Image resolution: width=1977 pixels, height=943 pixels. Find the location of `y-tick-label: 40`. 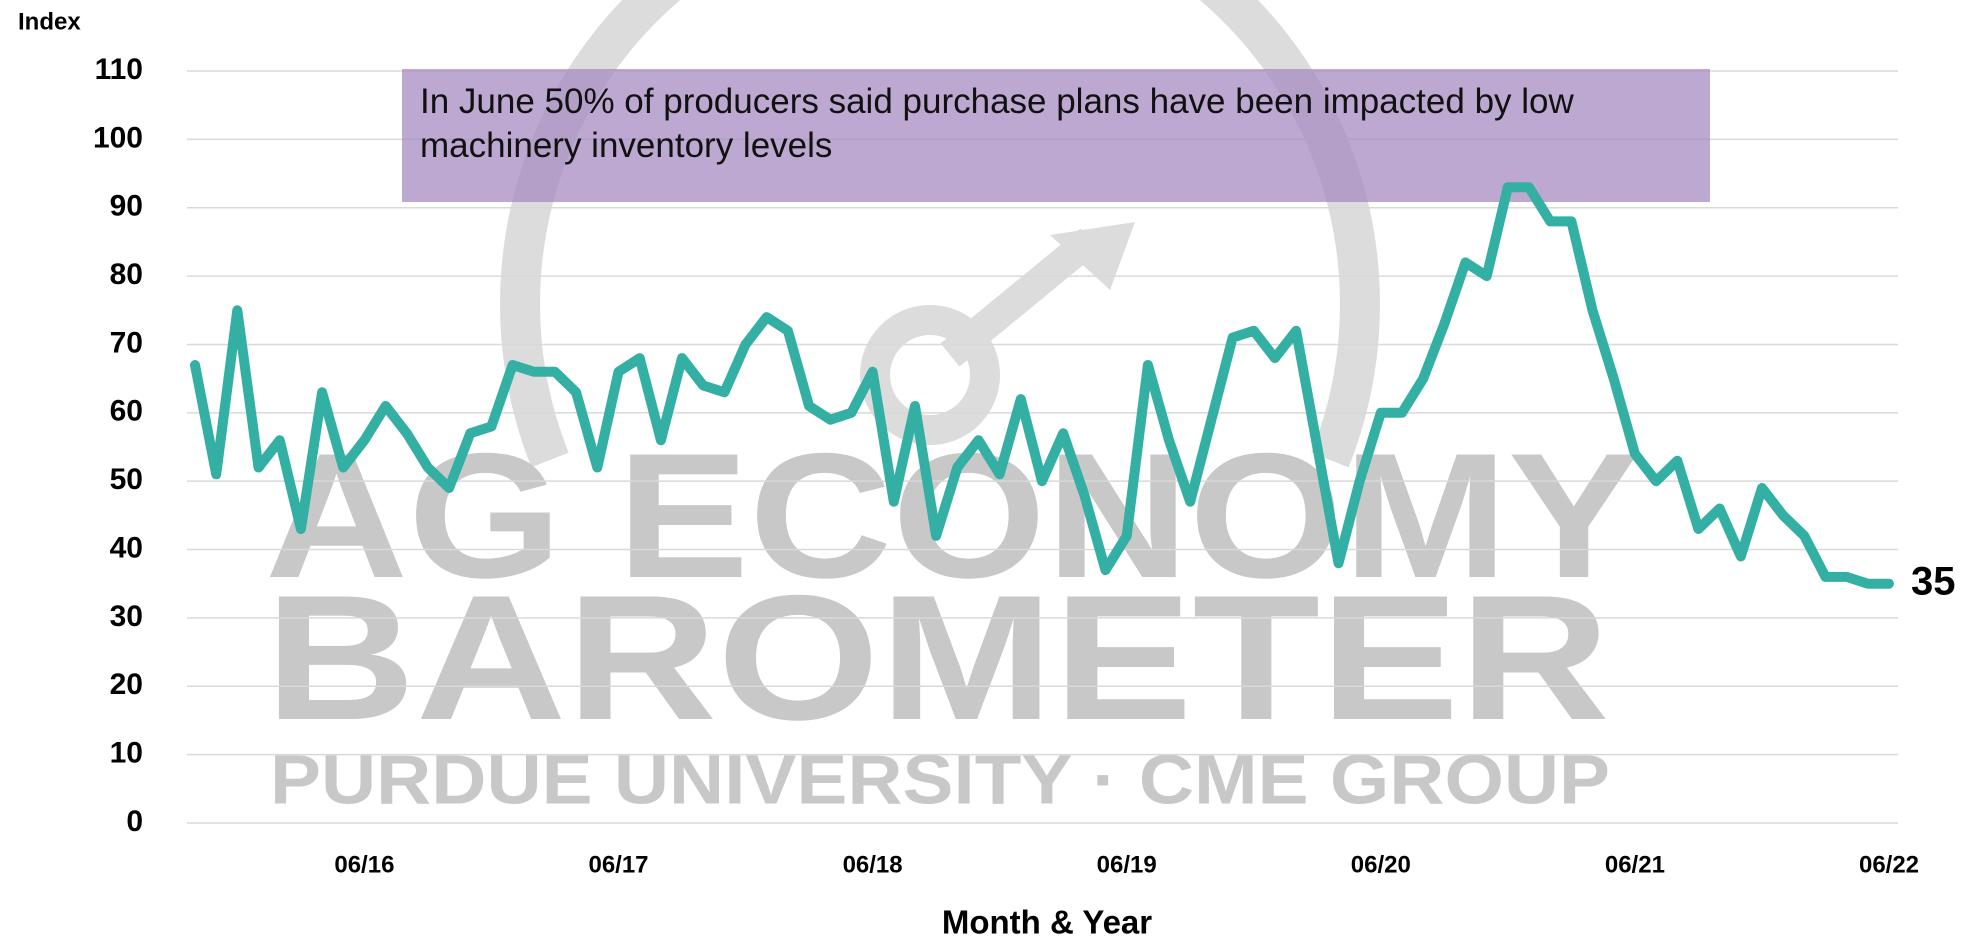

y-tick-label: 40 is located at coordinates (126, 547).